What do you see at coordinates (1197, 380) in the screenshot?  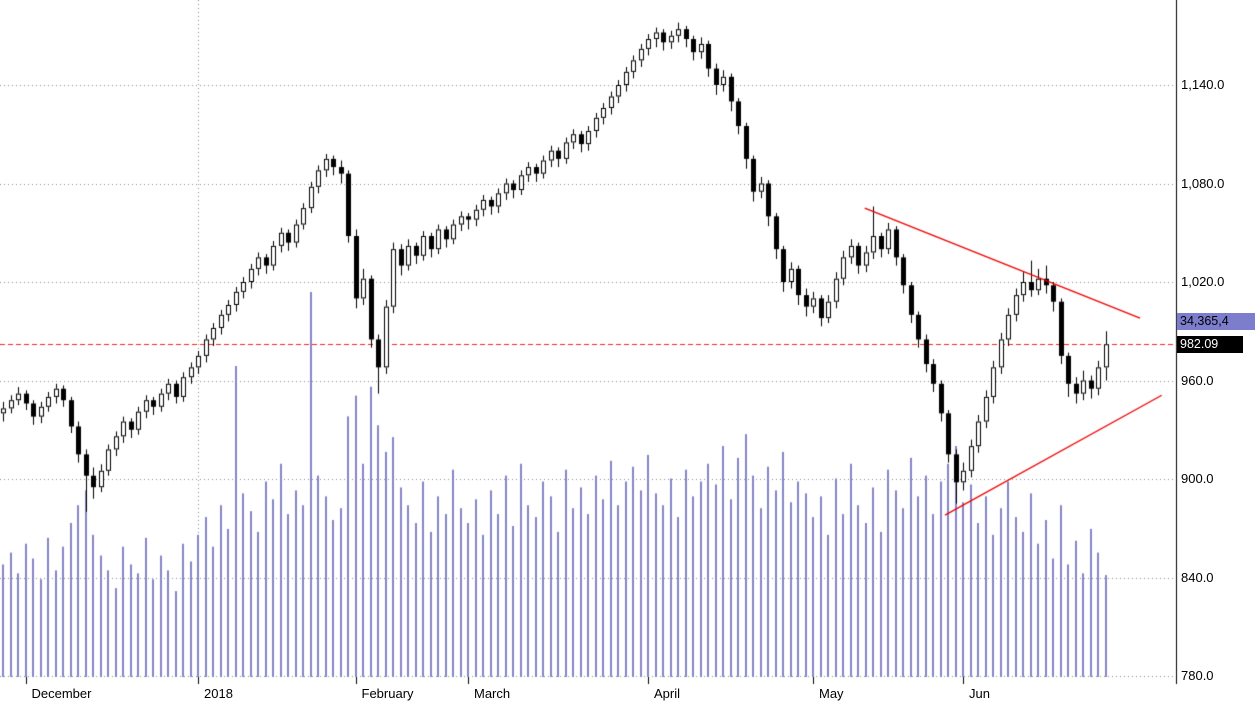 I see `price-axis-label: 960.0` at bounding box center [1197, 380].